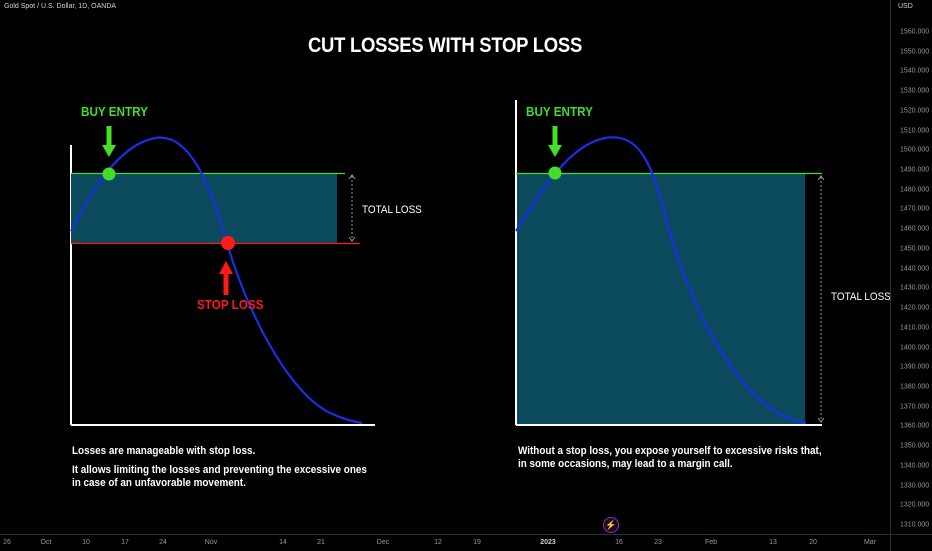 The height and width of the screenshot is (551, 932). I want to click on price-tick: 1440.000, so click(915, 269).